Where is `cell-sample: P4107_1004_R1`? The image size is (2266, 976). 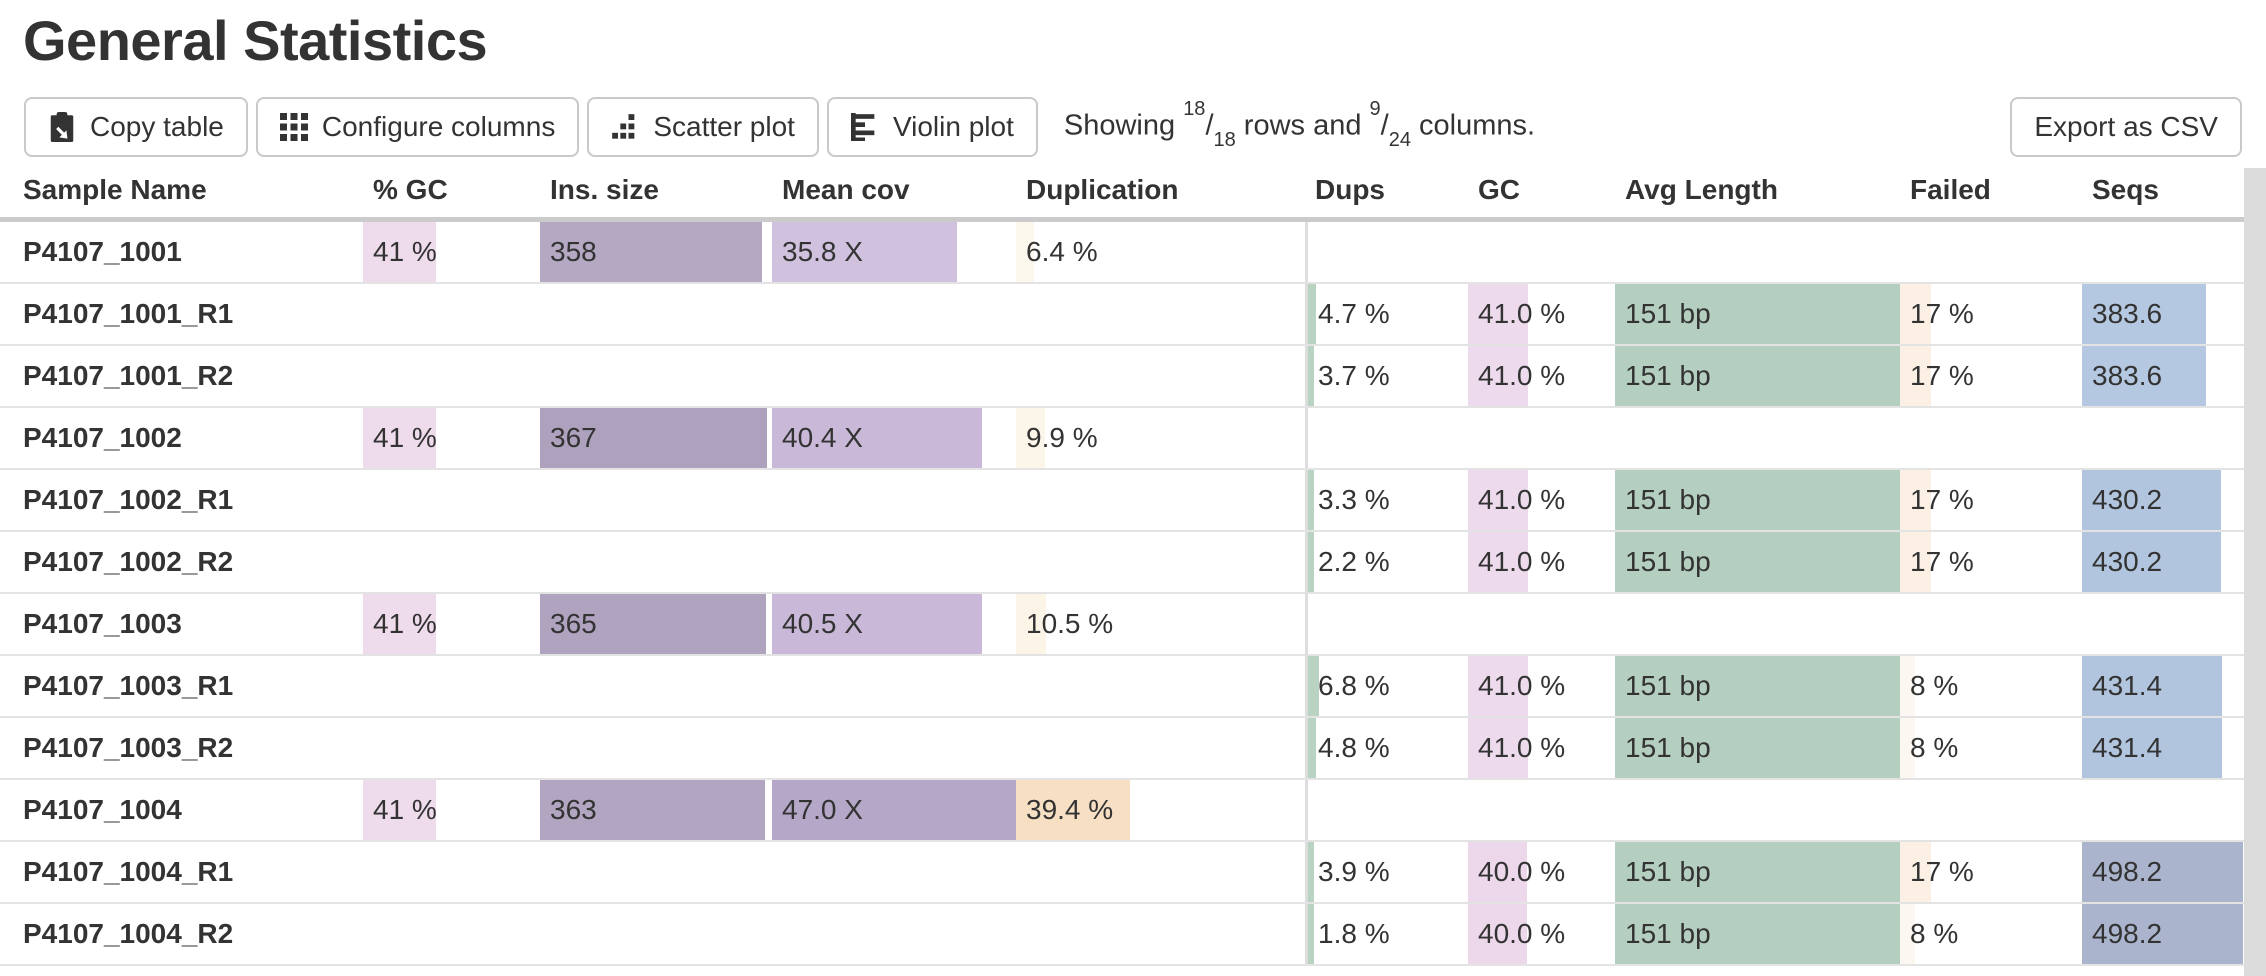
cell-sample: P4107_1004_R1 is located at coordinates (181, 872).